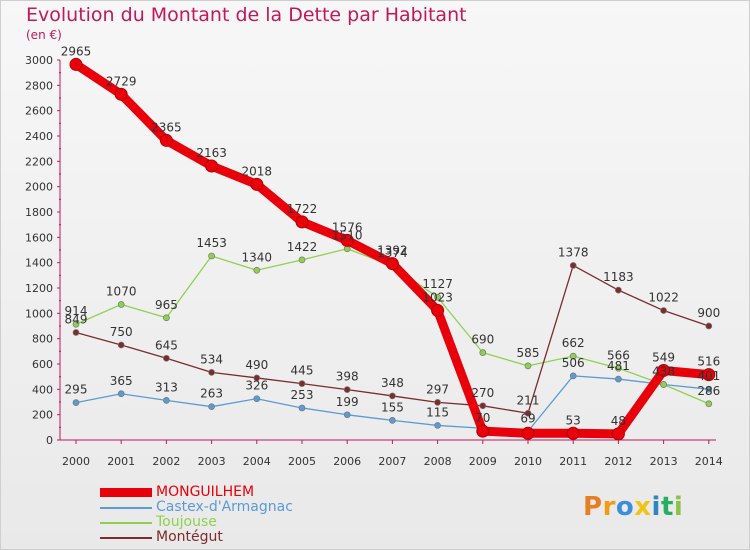 This screenshot has width=750, height=550. What do you see at coordinates (302, 395) in the screenshot?
I see `data-label: 253` at bounding box center [302, 395].